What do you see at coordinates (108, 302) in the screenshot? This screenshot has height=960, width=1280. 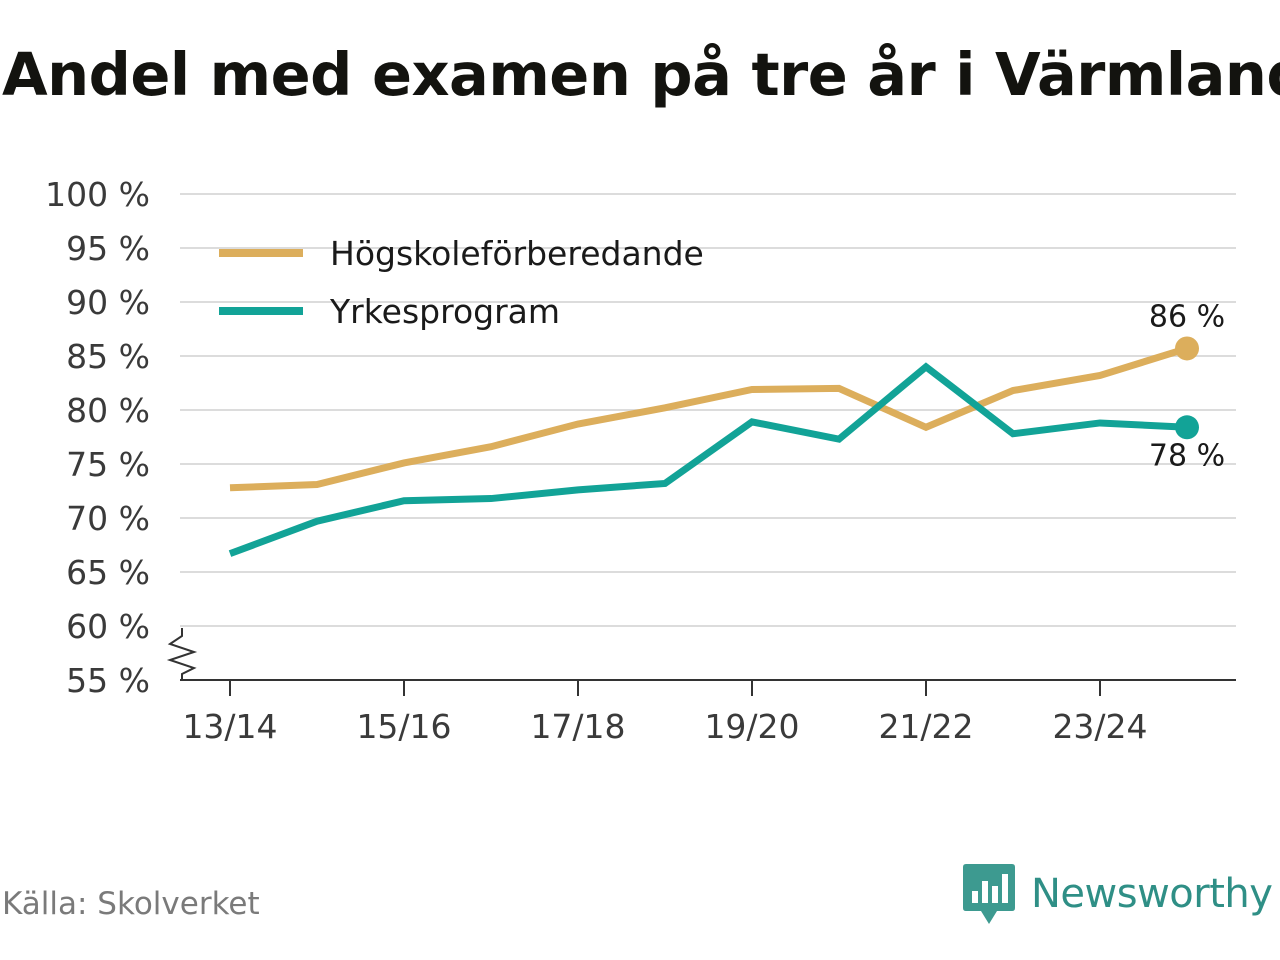 I see `y-tick-label: 90 %` at bounding box center [108, 302].